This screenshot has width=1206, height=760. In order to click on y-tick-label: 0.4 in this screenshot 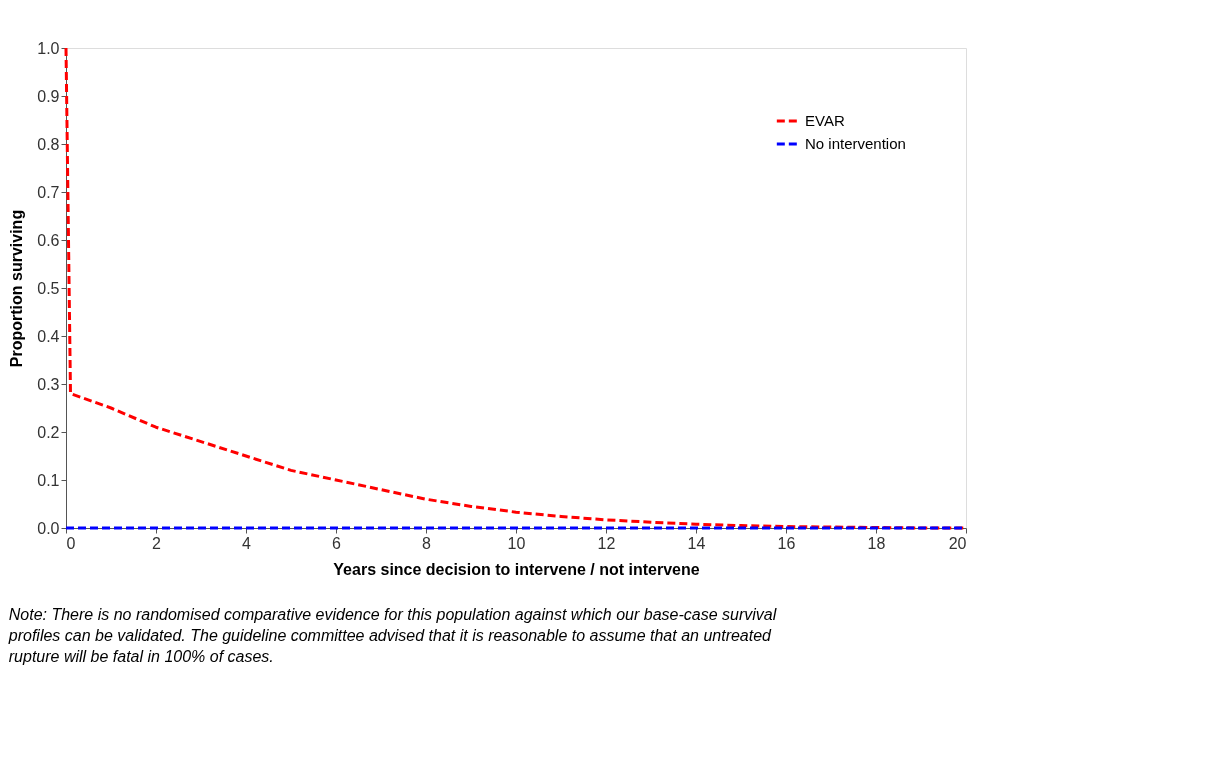, I will do `click(48, 336)`.